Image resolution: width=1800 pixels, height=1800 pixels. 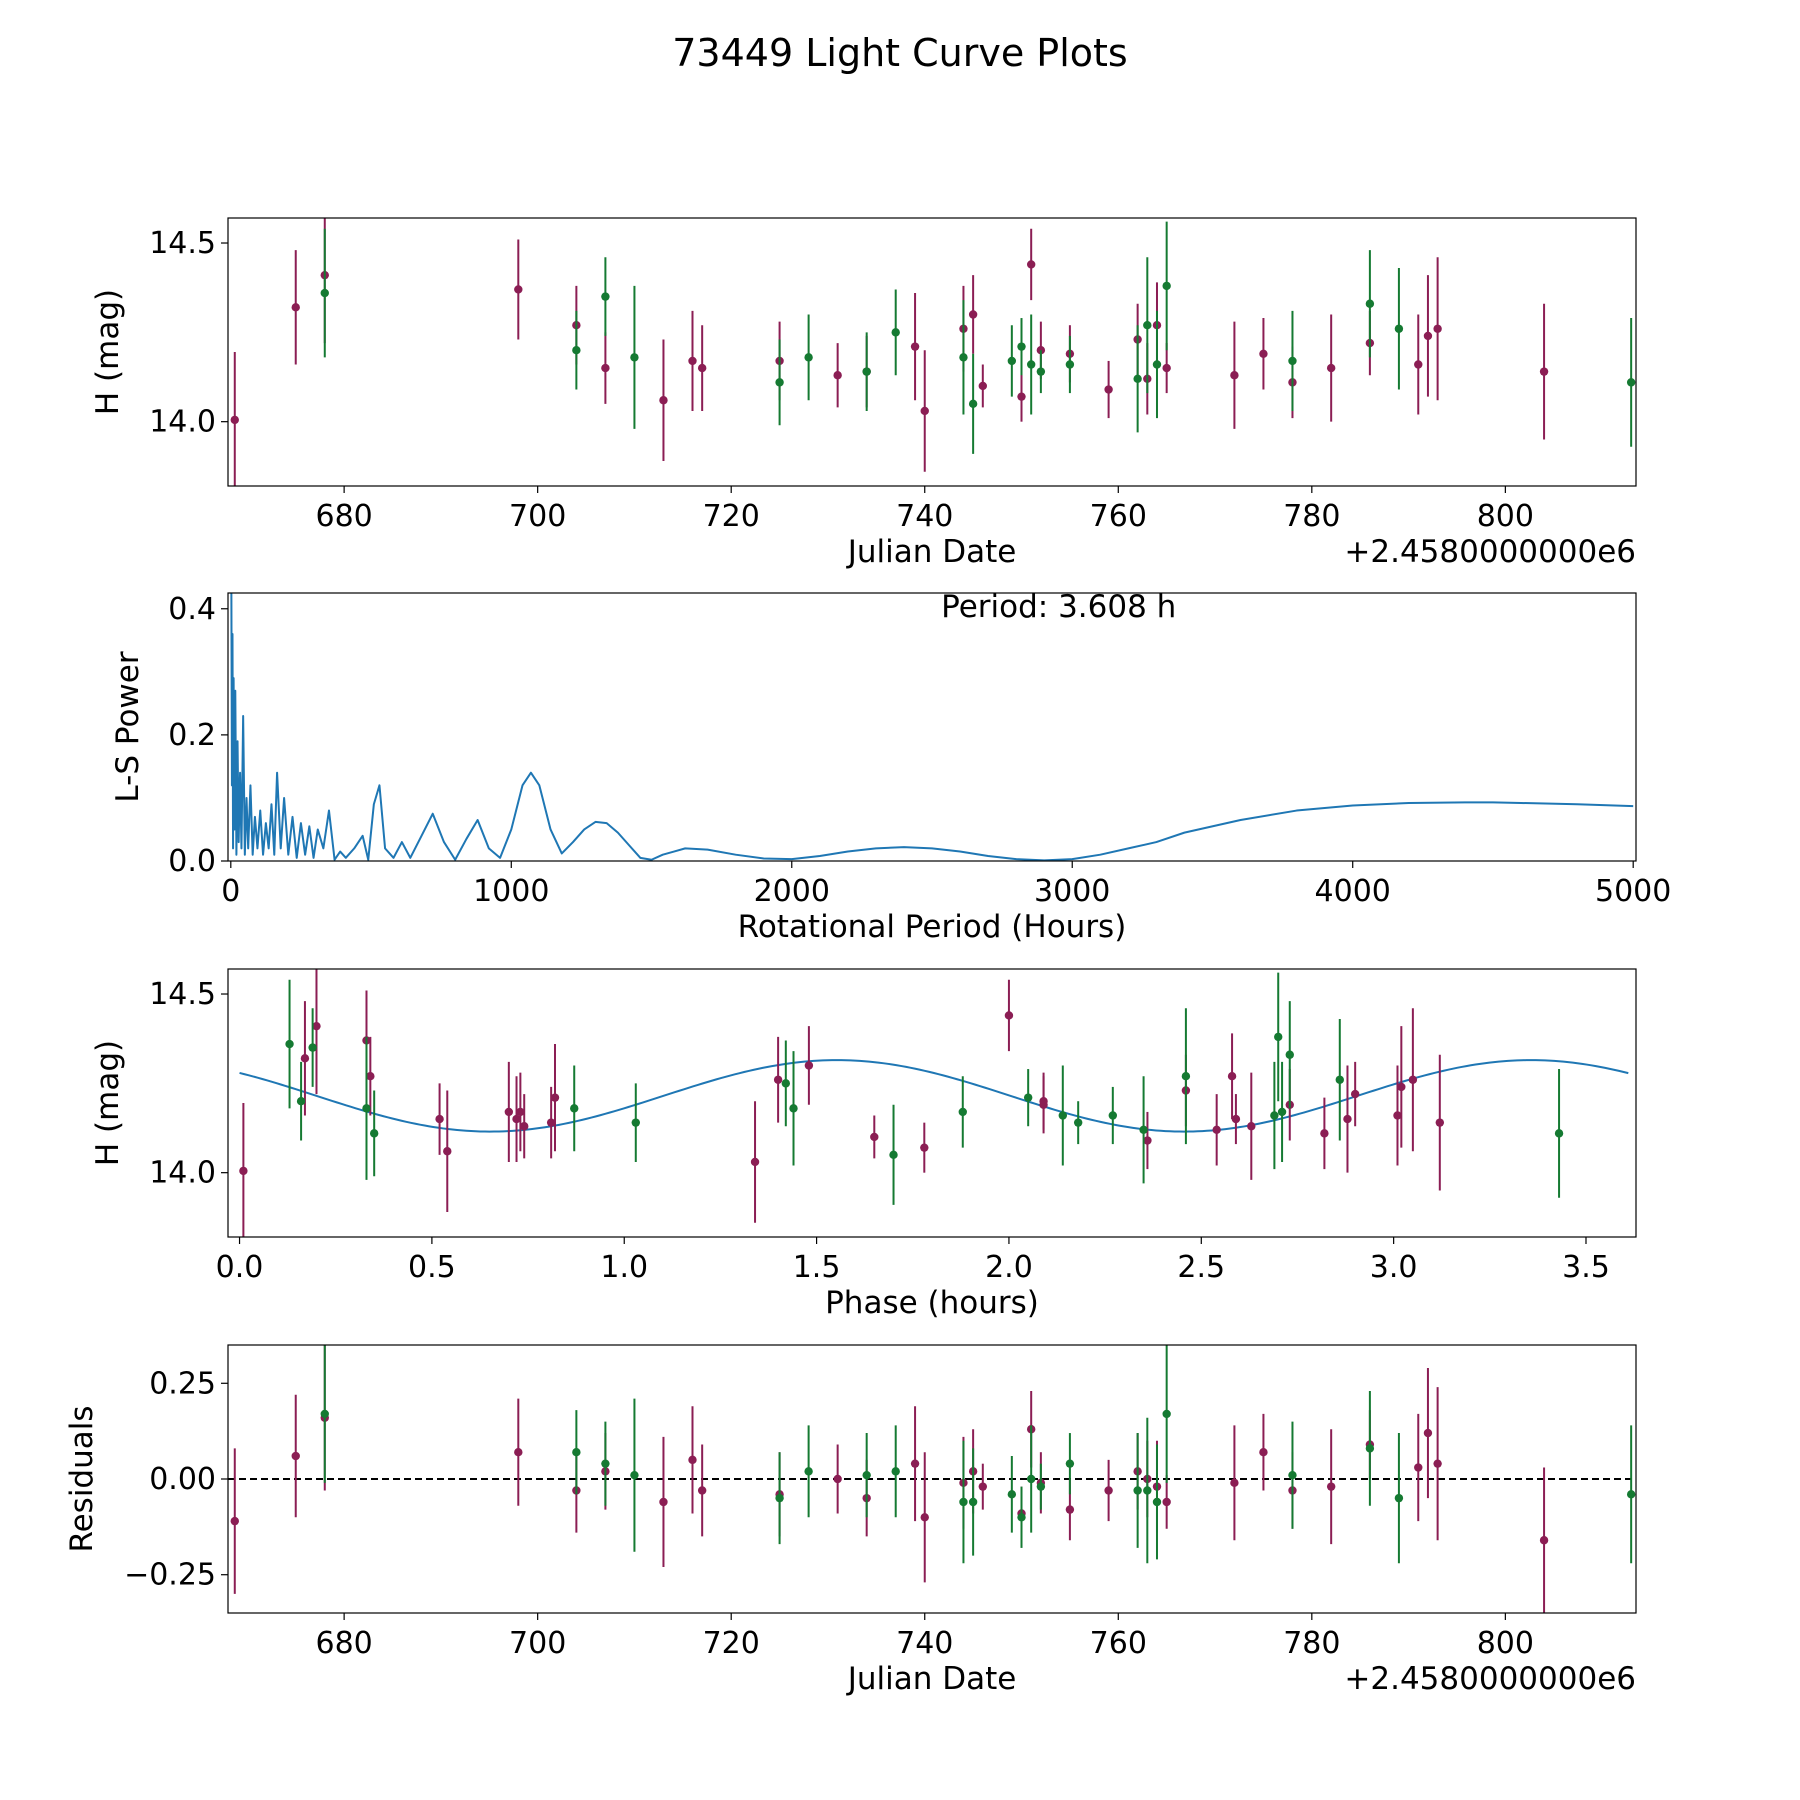 What do you see at coordinates (82, 1478) in the screenshot?
I see `y-axis-label: Residuals` at bounding box center [82, 1478].